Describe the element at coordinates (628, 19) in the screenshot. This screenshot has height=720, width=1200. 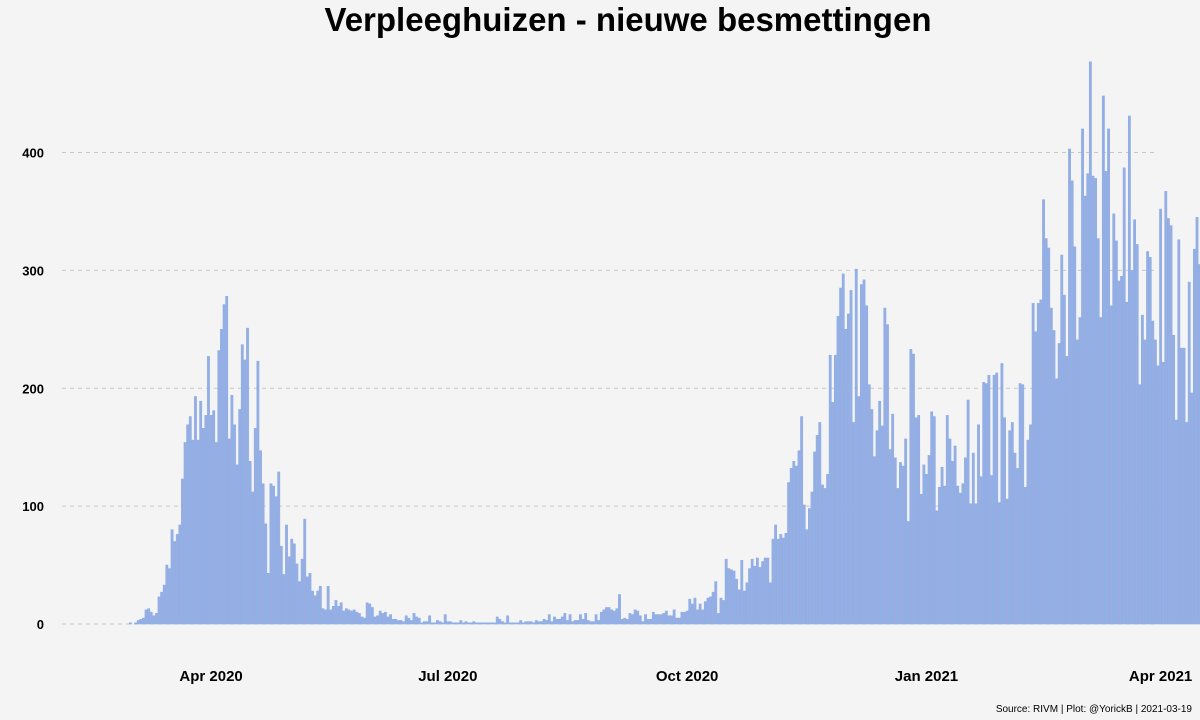
I see `chart-title: Verpleeghuizen - nieuwe besmettingen` at that location.